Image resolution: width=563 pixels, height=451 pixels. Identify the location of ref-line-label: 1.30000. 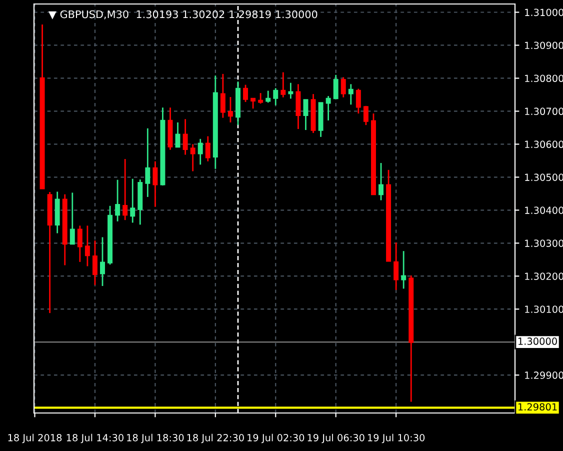
(537, 341).